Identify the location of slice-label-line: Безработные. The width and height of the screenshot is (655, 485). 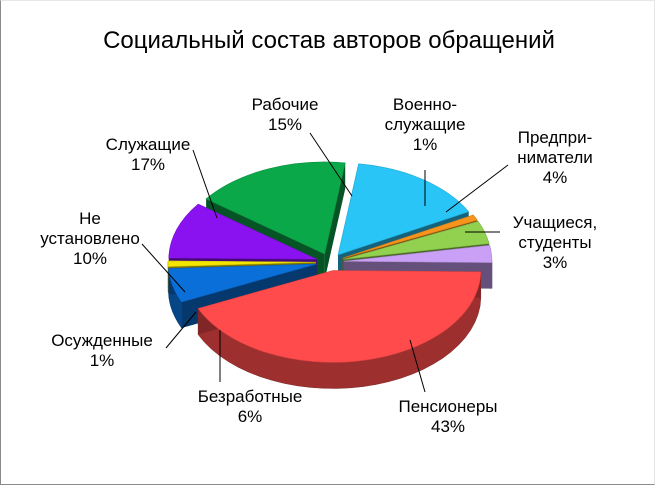
(250, 396).